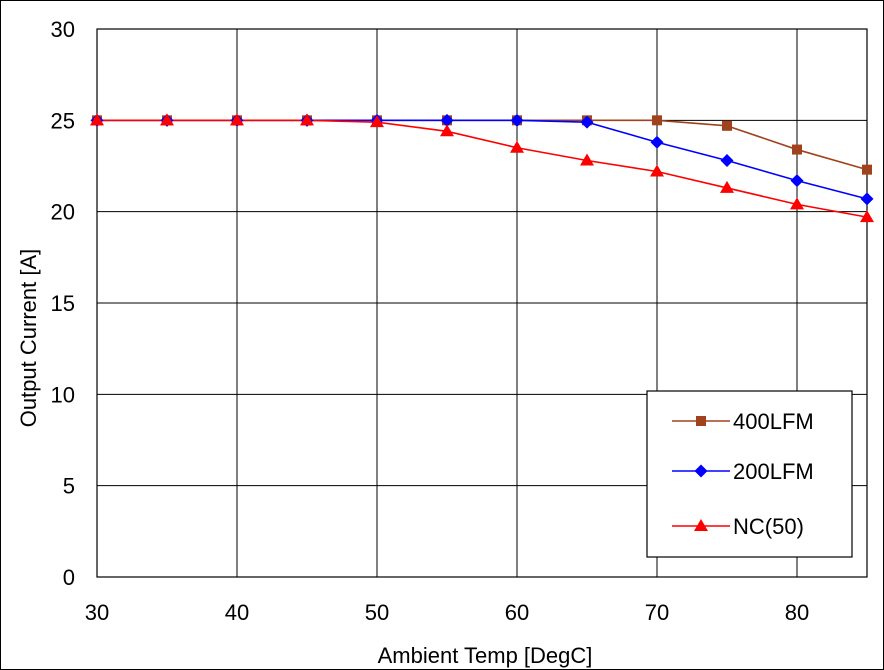  Describe the element at coordinates (768, 526) in the screenshot. I see `legend-entry-nc50: NC(50)` at that location.